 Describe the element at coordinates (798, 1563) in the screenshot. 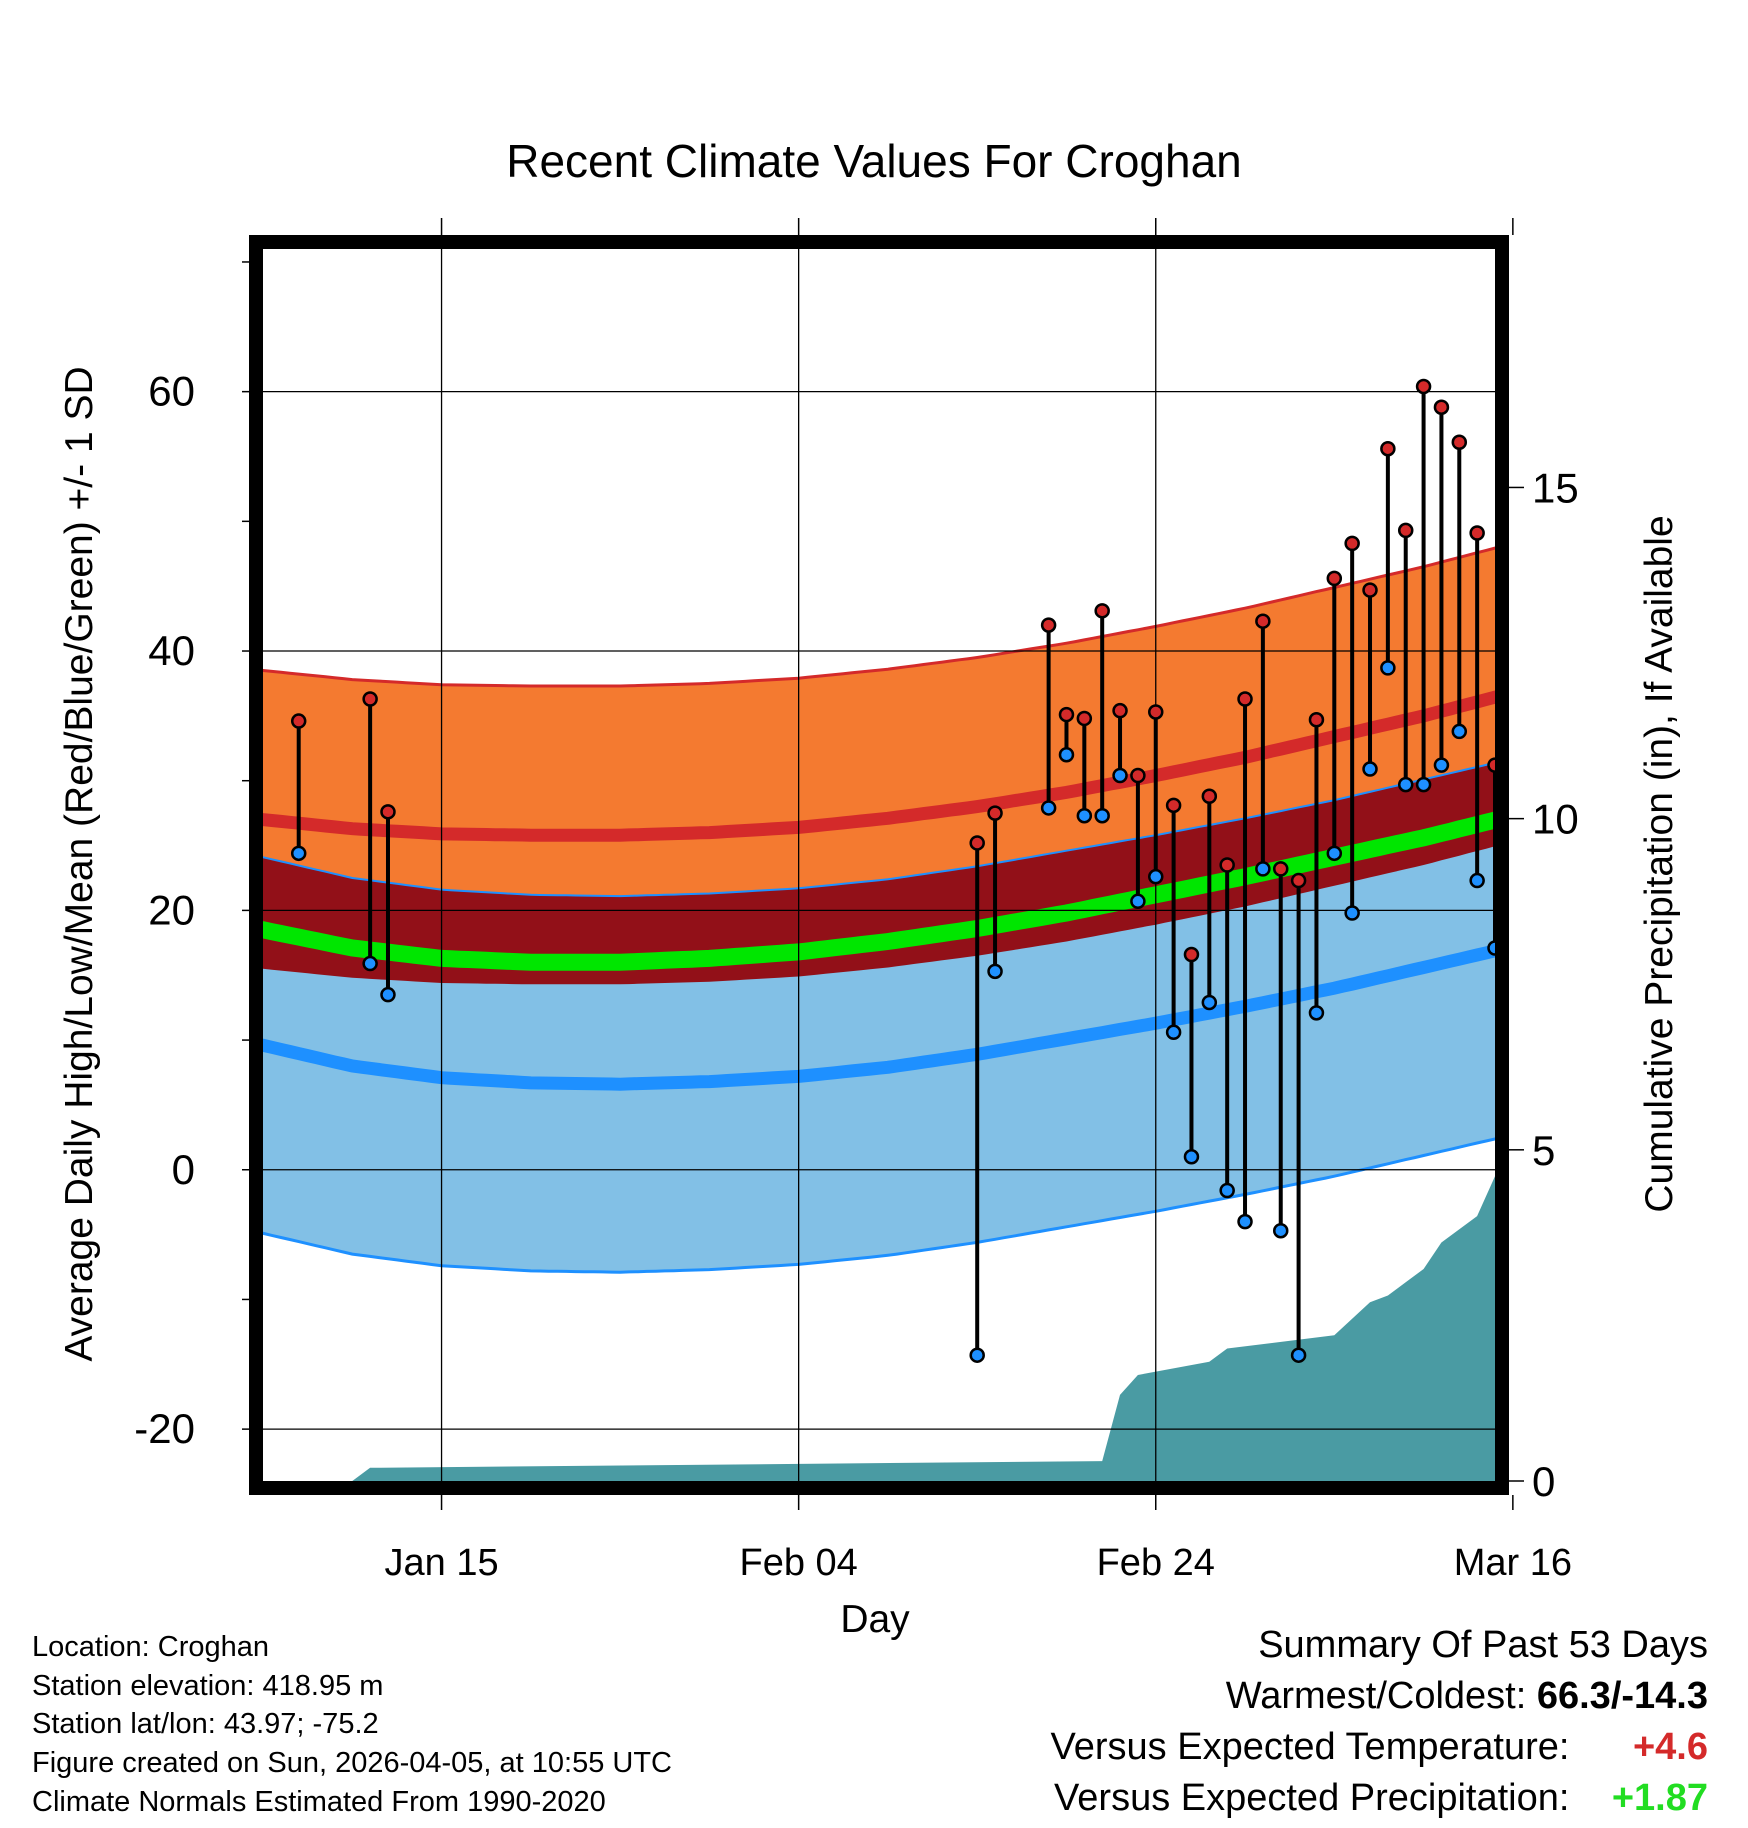

I see `x-tick-label: Feb 04` at that location.